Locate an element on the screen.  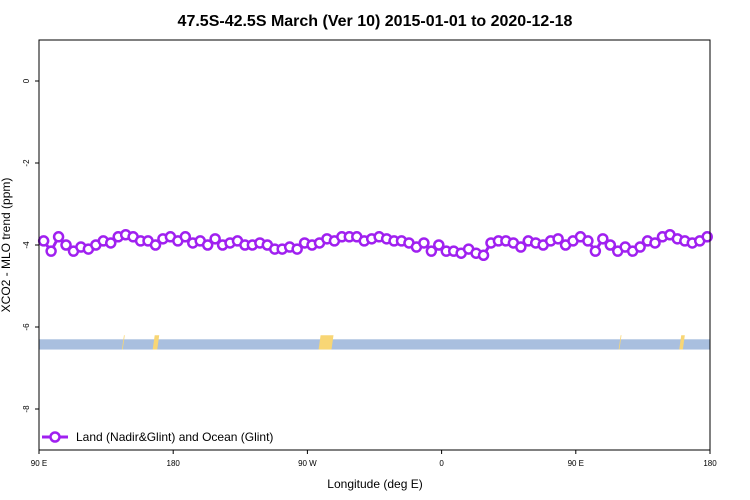
y-axis-label: XCO2 - MLO trend (ppm) is located at coordinates (6, 245).